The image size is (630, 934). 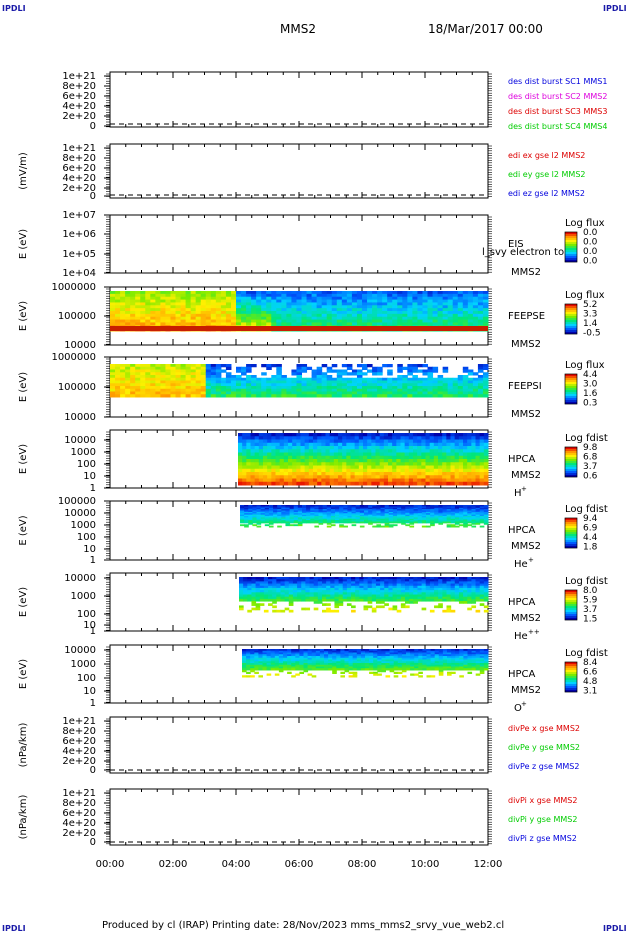 What do you see at coordinates (80, 417) in the screenshot?
I see `y-tick-label: 10000` at bounding box center [80, 417].